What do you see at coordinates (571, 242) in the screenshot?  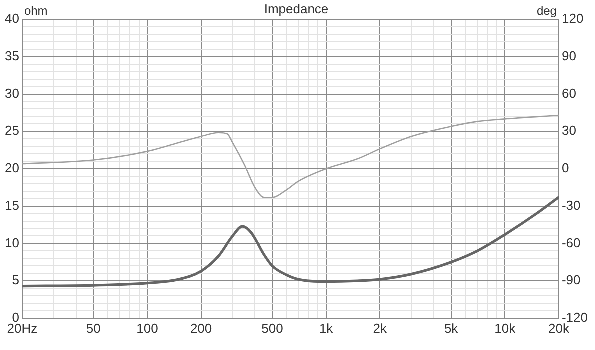 I see `y2-tick-label: -60` at bounding box center [571, 242].